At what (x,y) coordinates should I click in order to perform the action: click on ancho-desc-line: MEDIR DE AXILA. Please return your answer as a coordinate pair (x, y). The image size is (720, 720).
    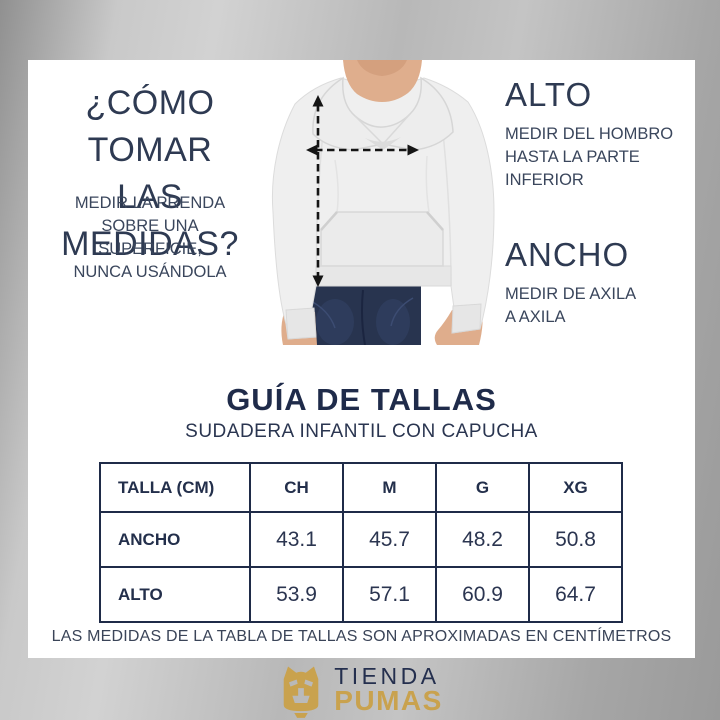
    Looking at the image, I should click on (571, 294).